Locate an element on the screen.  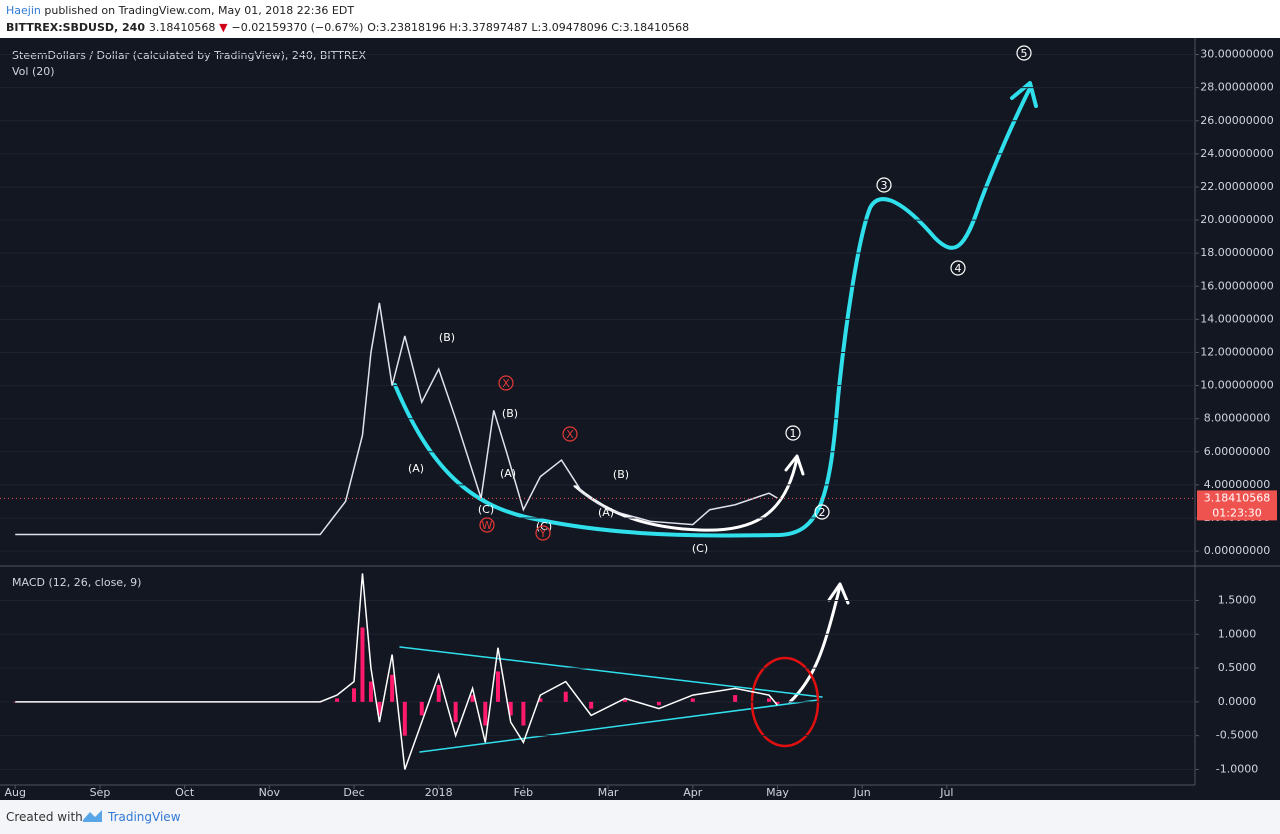
y-tick-label: 1.5000 is located at coordinates (1237, 599).